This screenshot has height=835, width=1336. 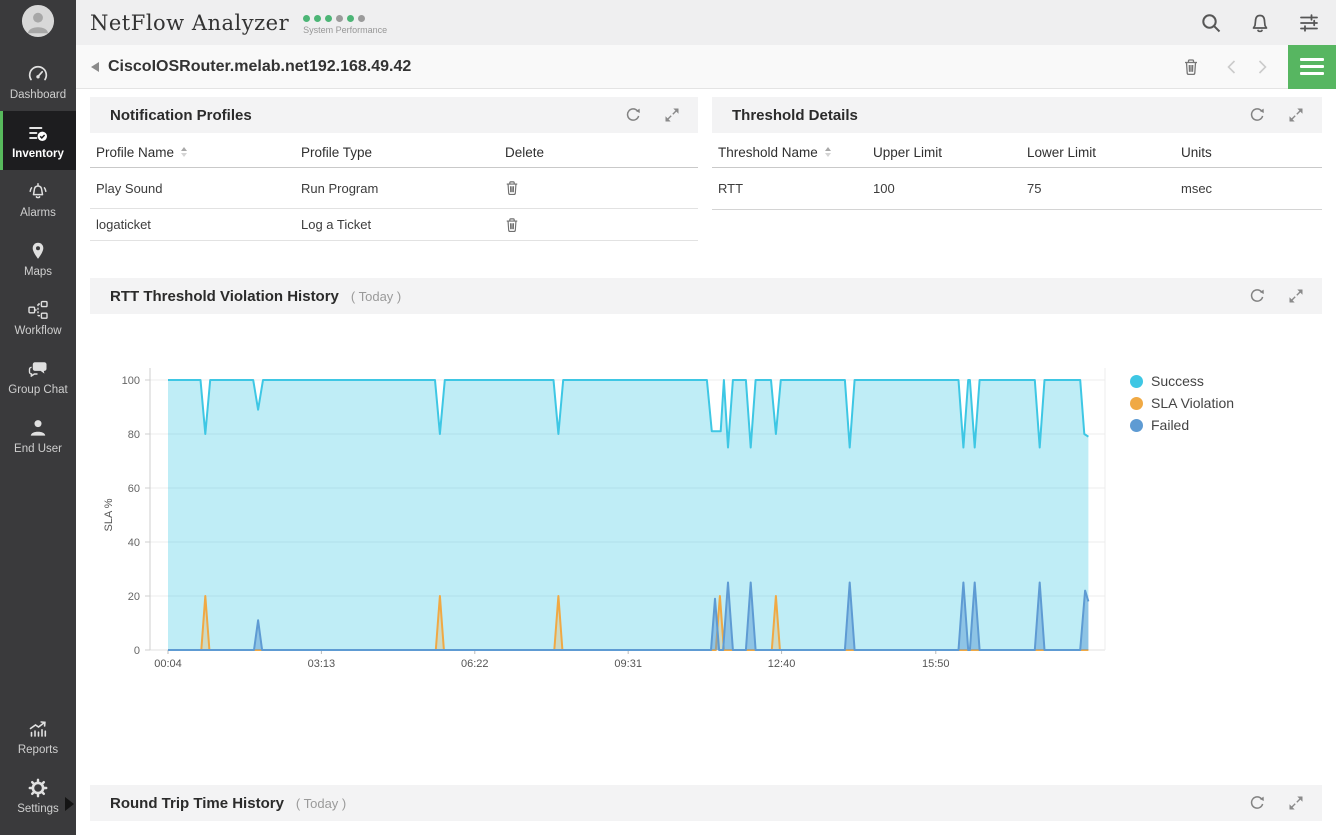 I want to click on alarm-bell-icon, so click(x=38, y=192).